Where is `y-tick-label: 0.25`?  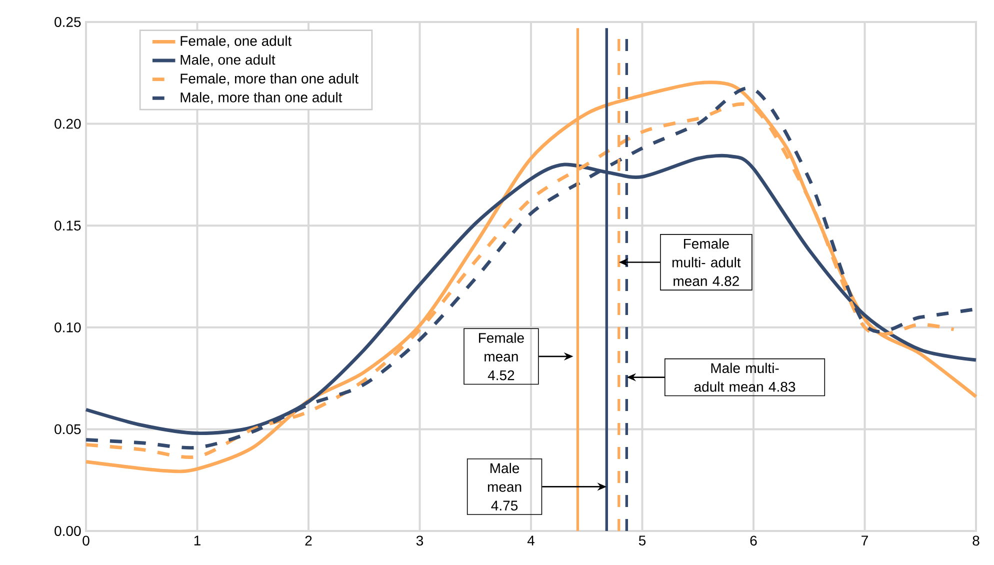 y-tick-label: 0.25 is located at coordinates (67, 22).